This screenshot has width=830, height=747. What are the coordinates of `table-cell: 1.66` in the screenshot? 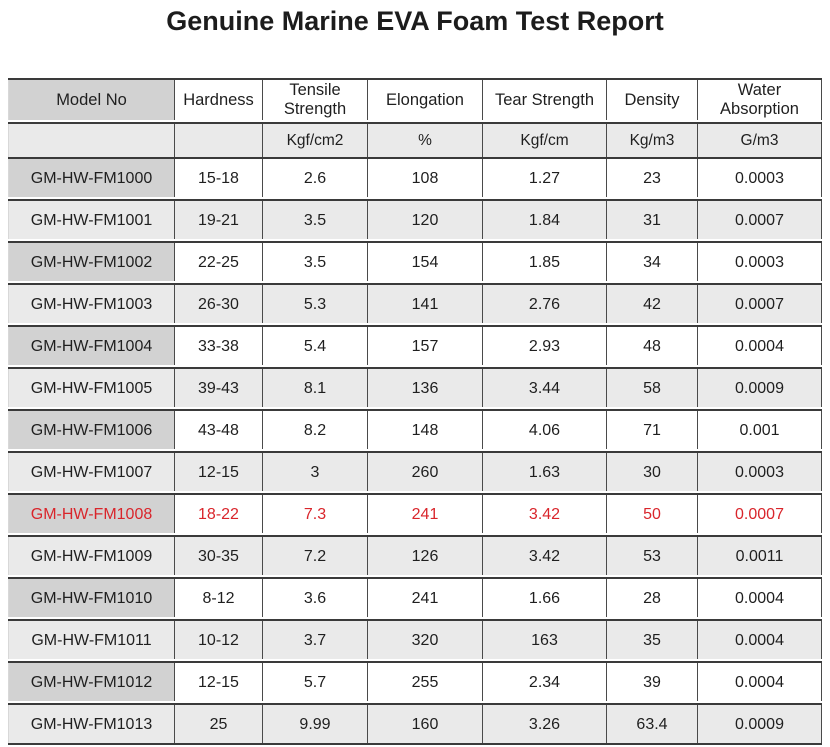 It's located at (545, 598).